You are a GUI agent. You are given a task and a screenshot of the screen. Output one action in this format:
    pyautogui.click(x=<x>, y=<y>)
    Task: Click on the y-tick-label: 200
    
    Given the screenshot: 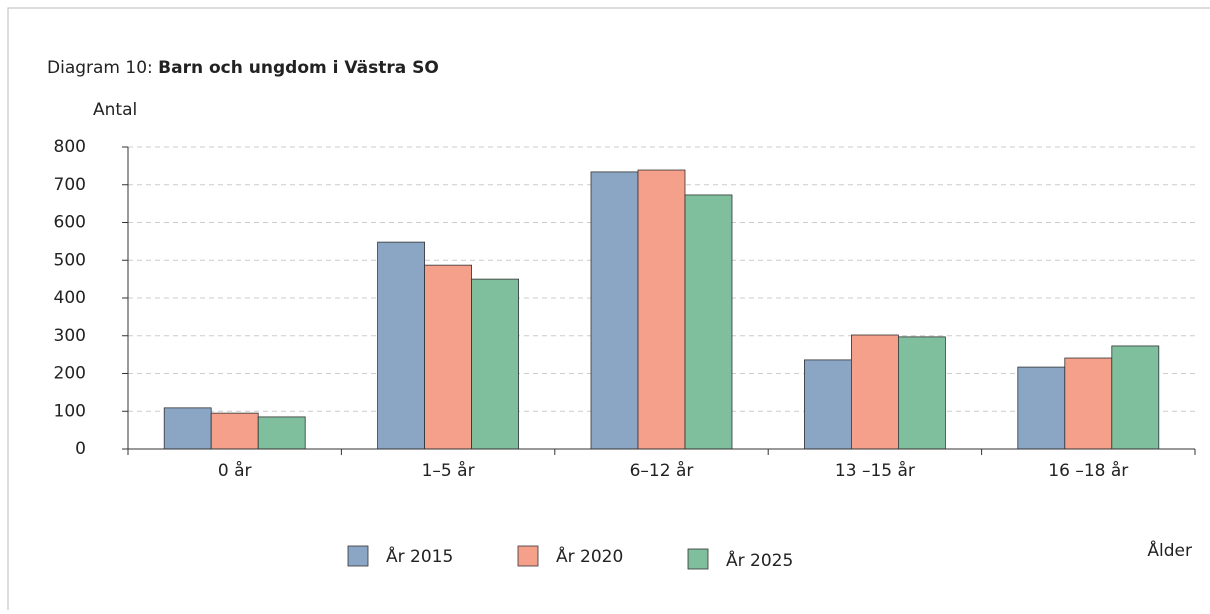 What is the action you would take?
    pyautogui.click(x=70, y=374)
    